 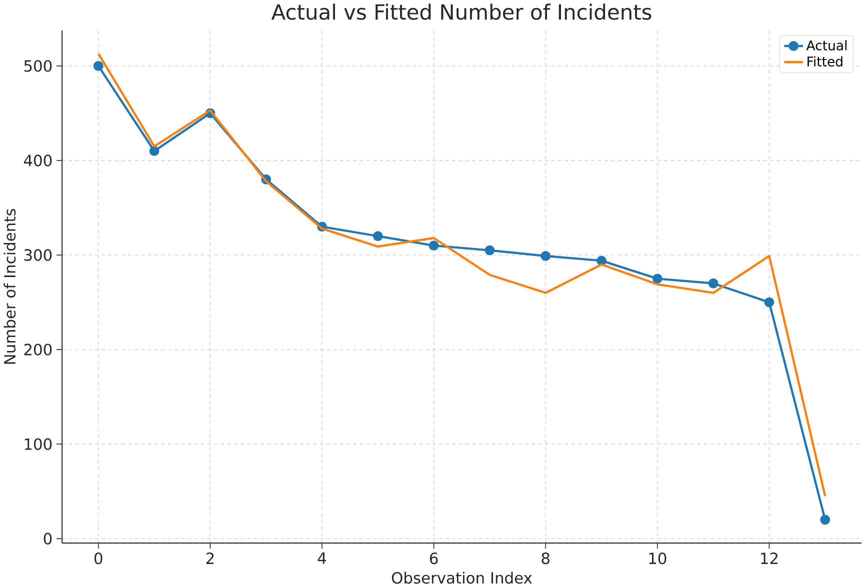 What do you see at coordinates (38, 350) in the screenshot?
I see `y-tick-label: 200` at bounding box center [38, 350].